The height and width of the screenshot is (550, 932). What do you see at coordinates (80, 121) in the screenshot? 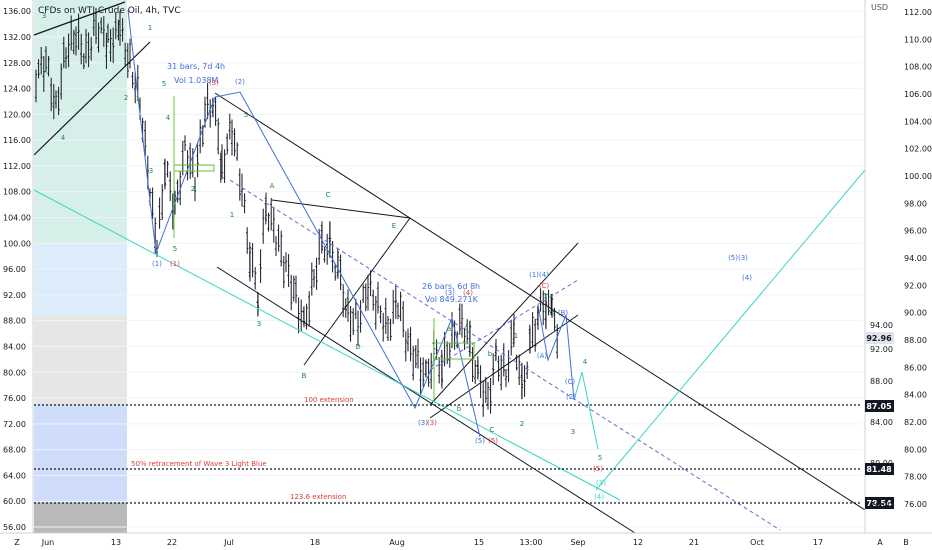
I see `zone-teal` at bounding box center [80, 121].